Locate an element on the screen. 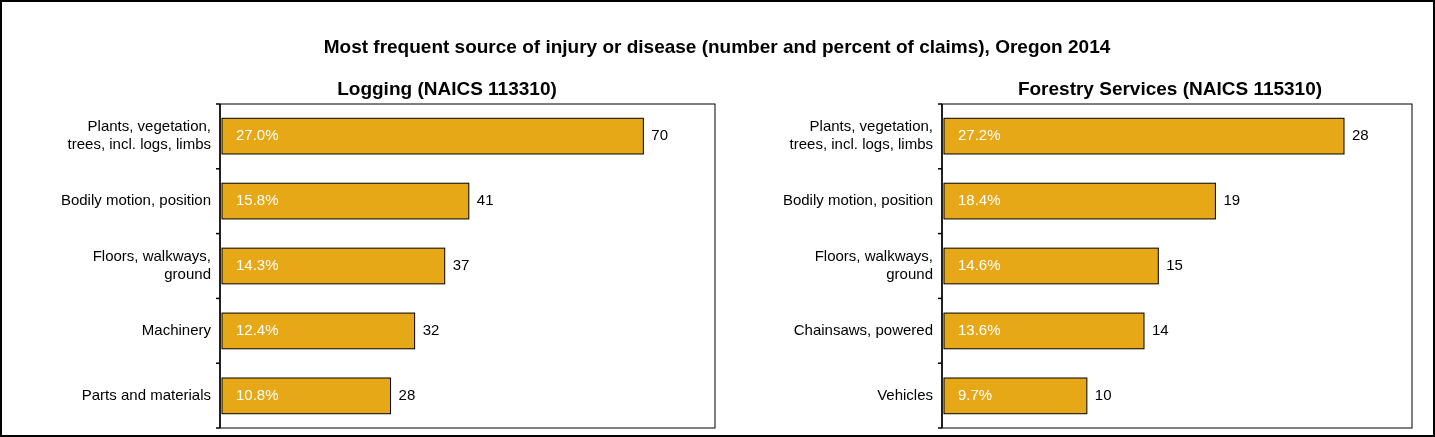  annotation: 9.7% is located at coordinates (975, 394).